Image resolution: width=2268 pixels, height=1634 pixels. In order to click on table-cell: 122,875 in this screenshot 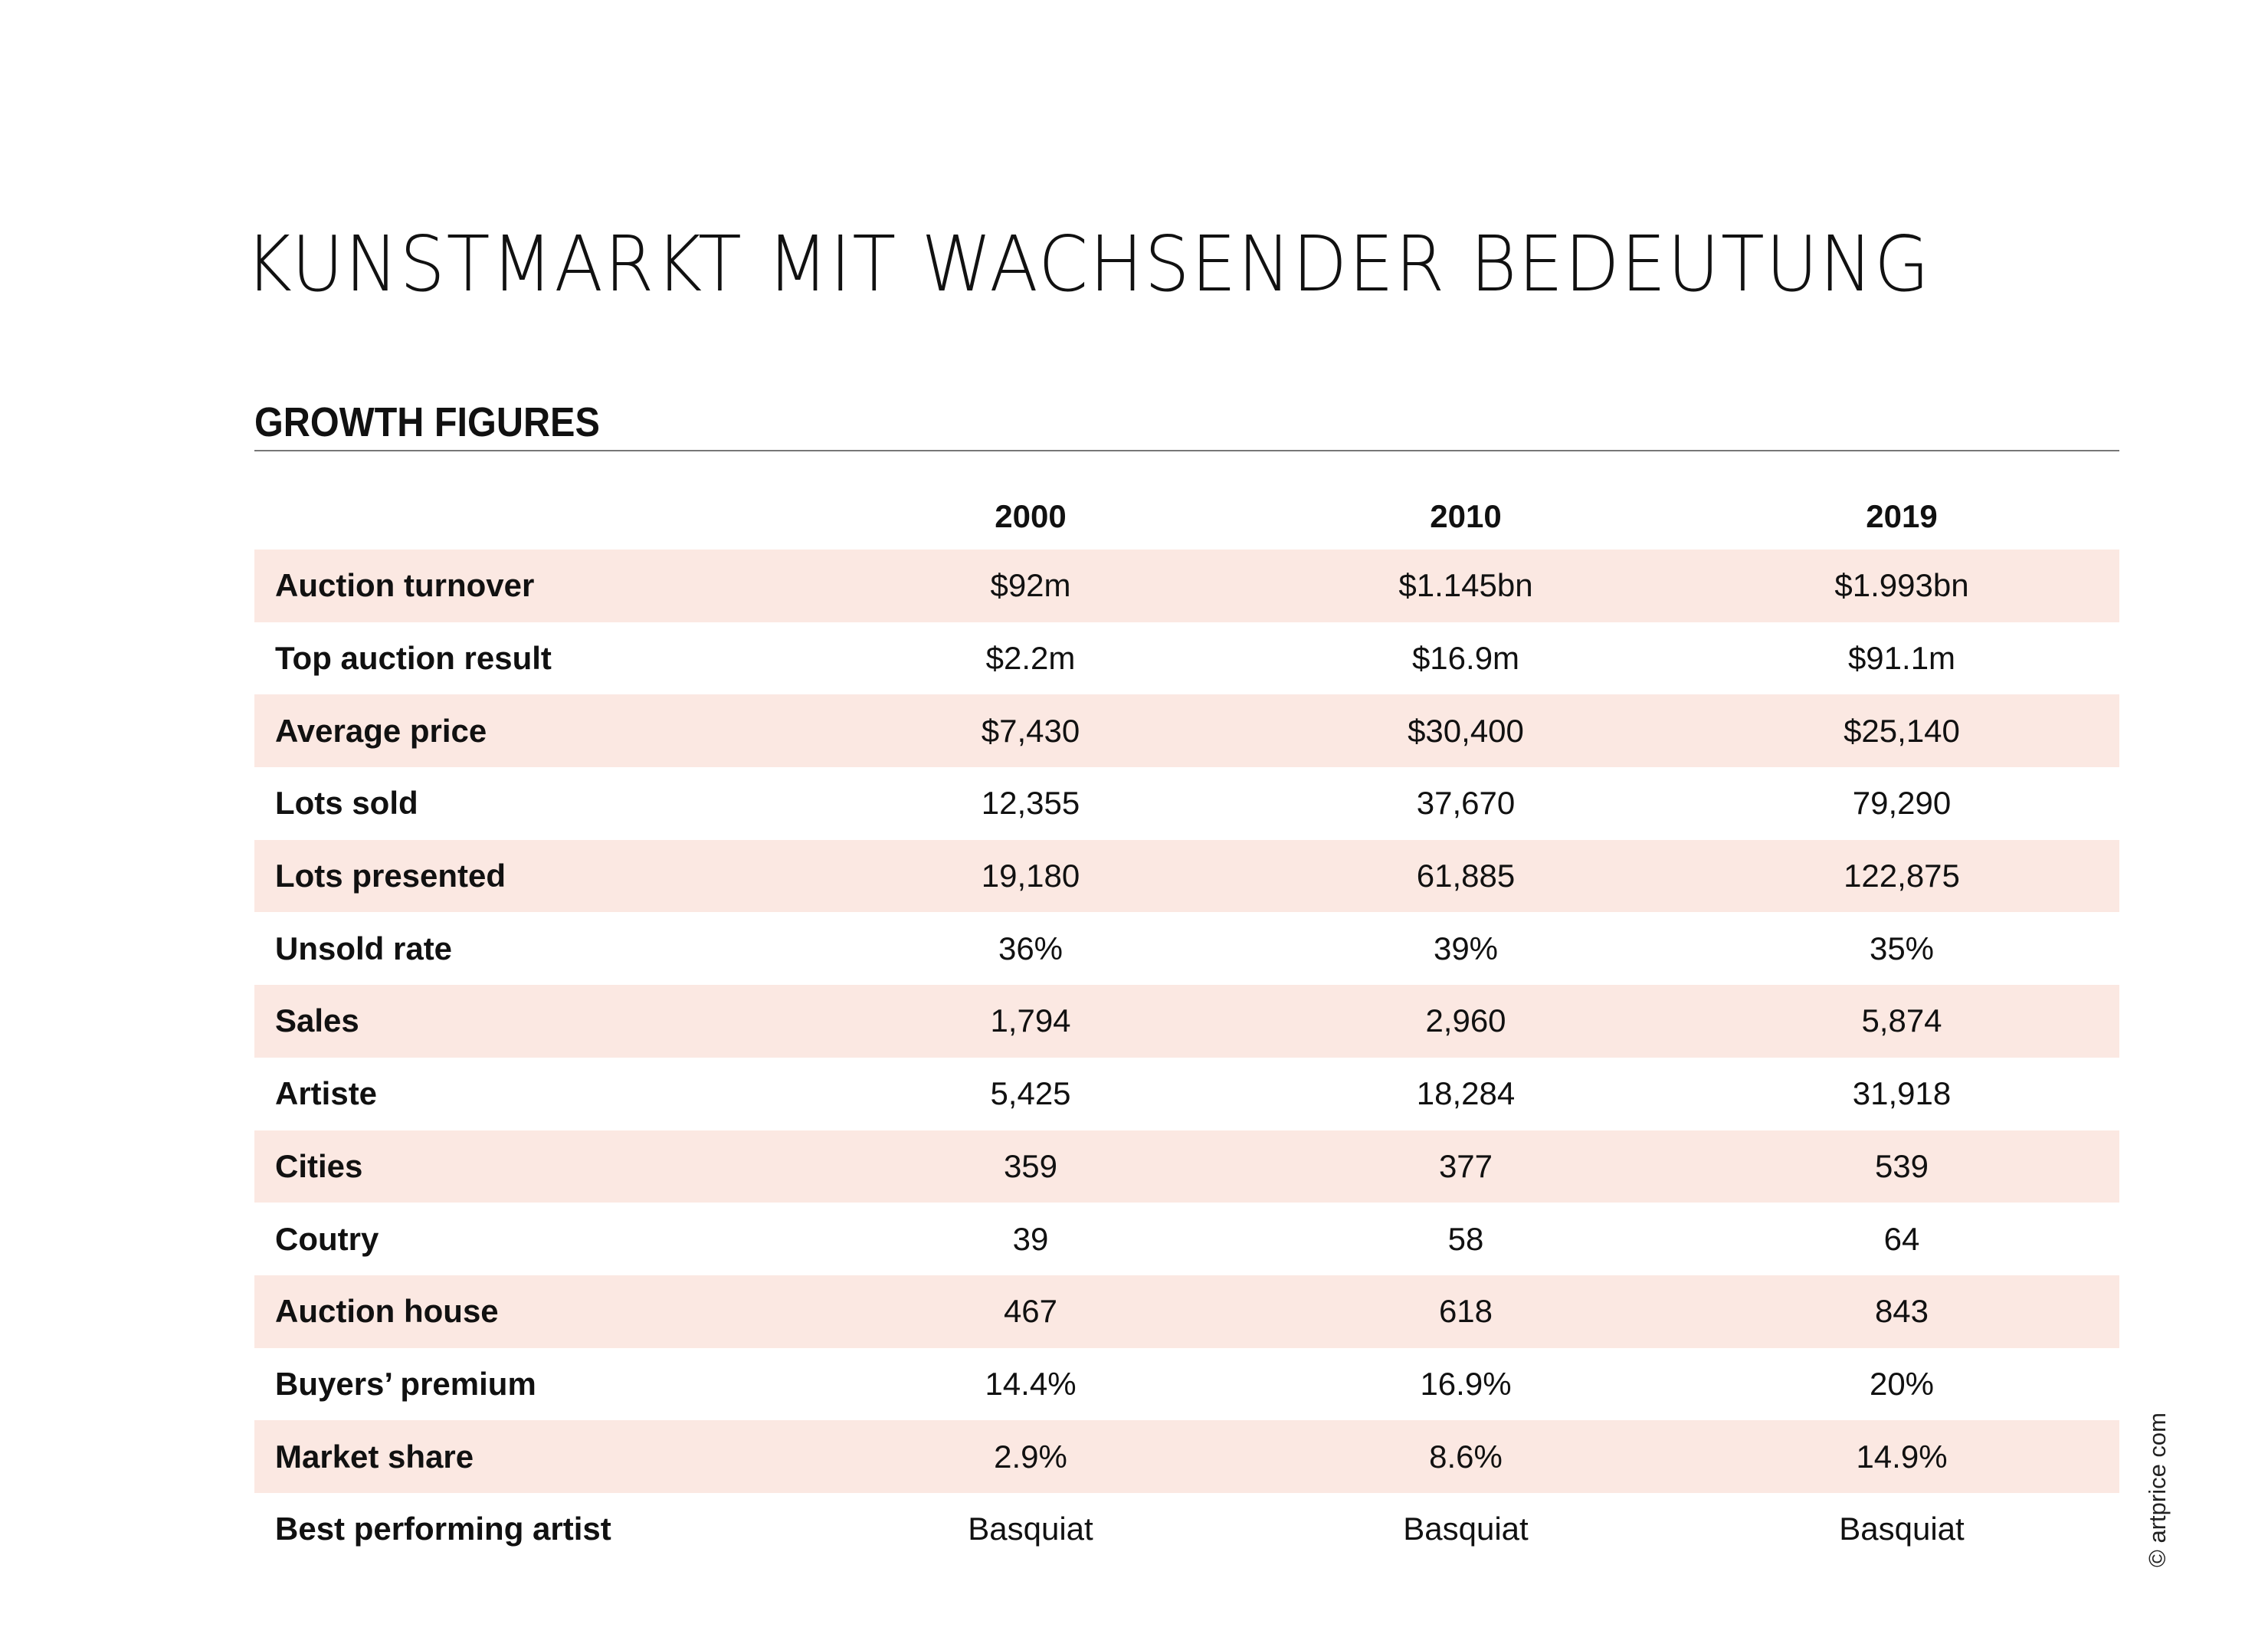, I will do `click(1902, 876)`.